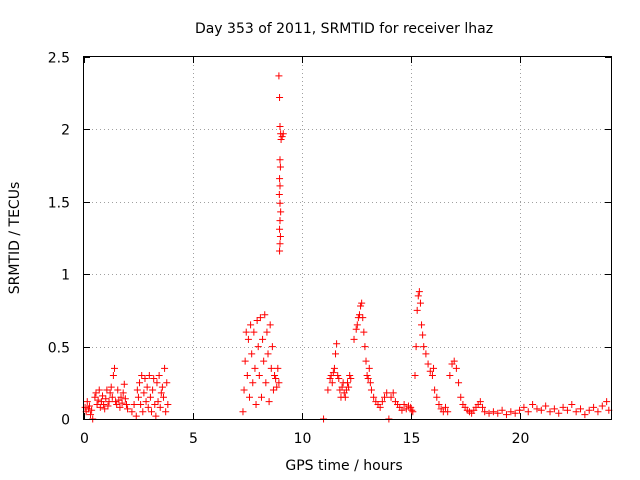  Describe the element at coordinates (59, 349) in the screenshot. I see `y-tick-label: 0.5` at that location.